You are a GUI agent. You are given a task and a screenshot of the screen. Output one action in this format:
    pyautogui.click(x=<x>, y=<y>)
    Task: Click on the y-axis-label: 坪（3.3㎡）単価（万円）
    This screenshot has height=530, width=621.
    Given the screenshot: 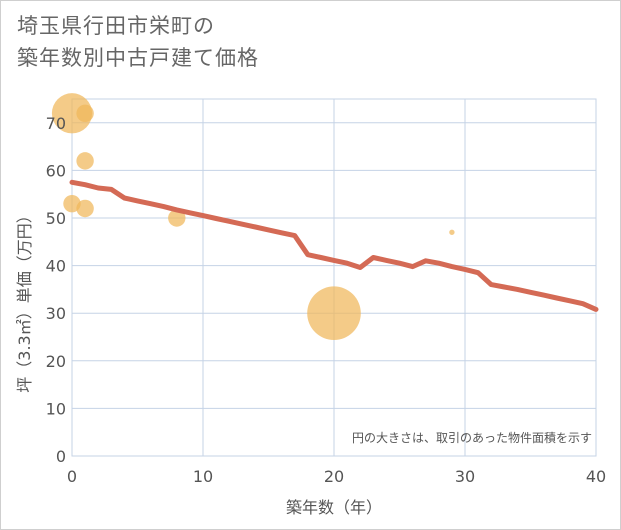 What is the action you would take?
    pyautogui.click(x=24, y=299)
    